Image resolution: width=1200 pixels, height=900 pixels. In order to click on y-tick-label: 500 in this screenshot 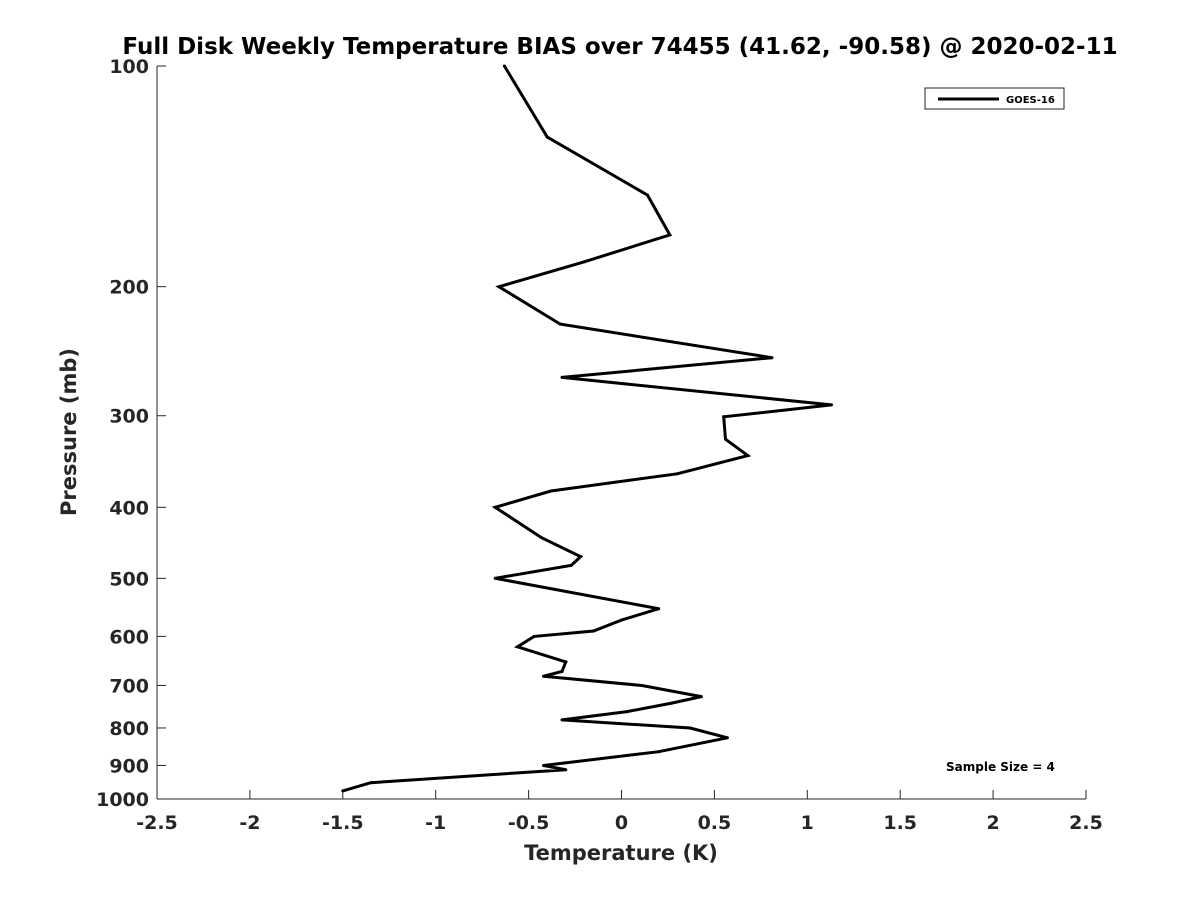, I will do `click(129, 579)`.